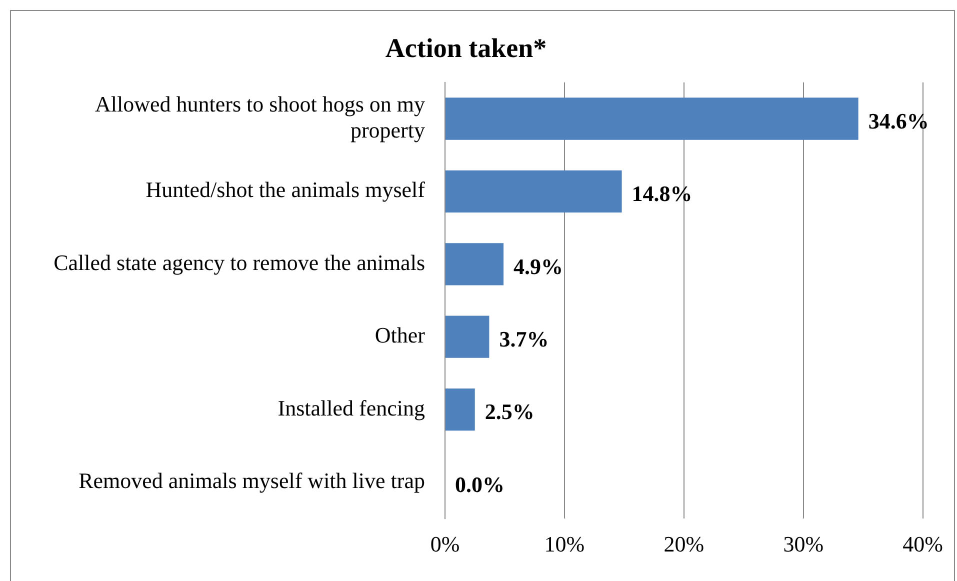 The width and height of the screenshot is (957, 581). I want to click on data-label: 14.8%, so click(662, 193).